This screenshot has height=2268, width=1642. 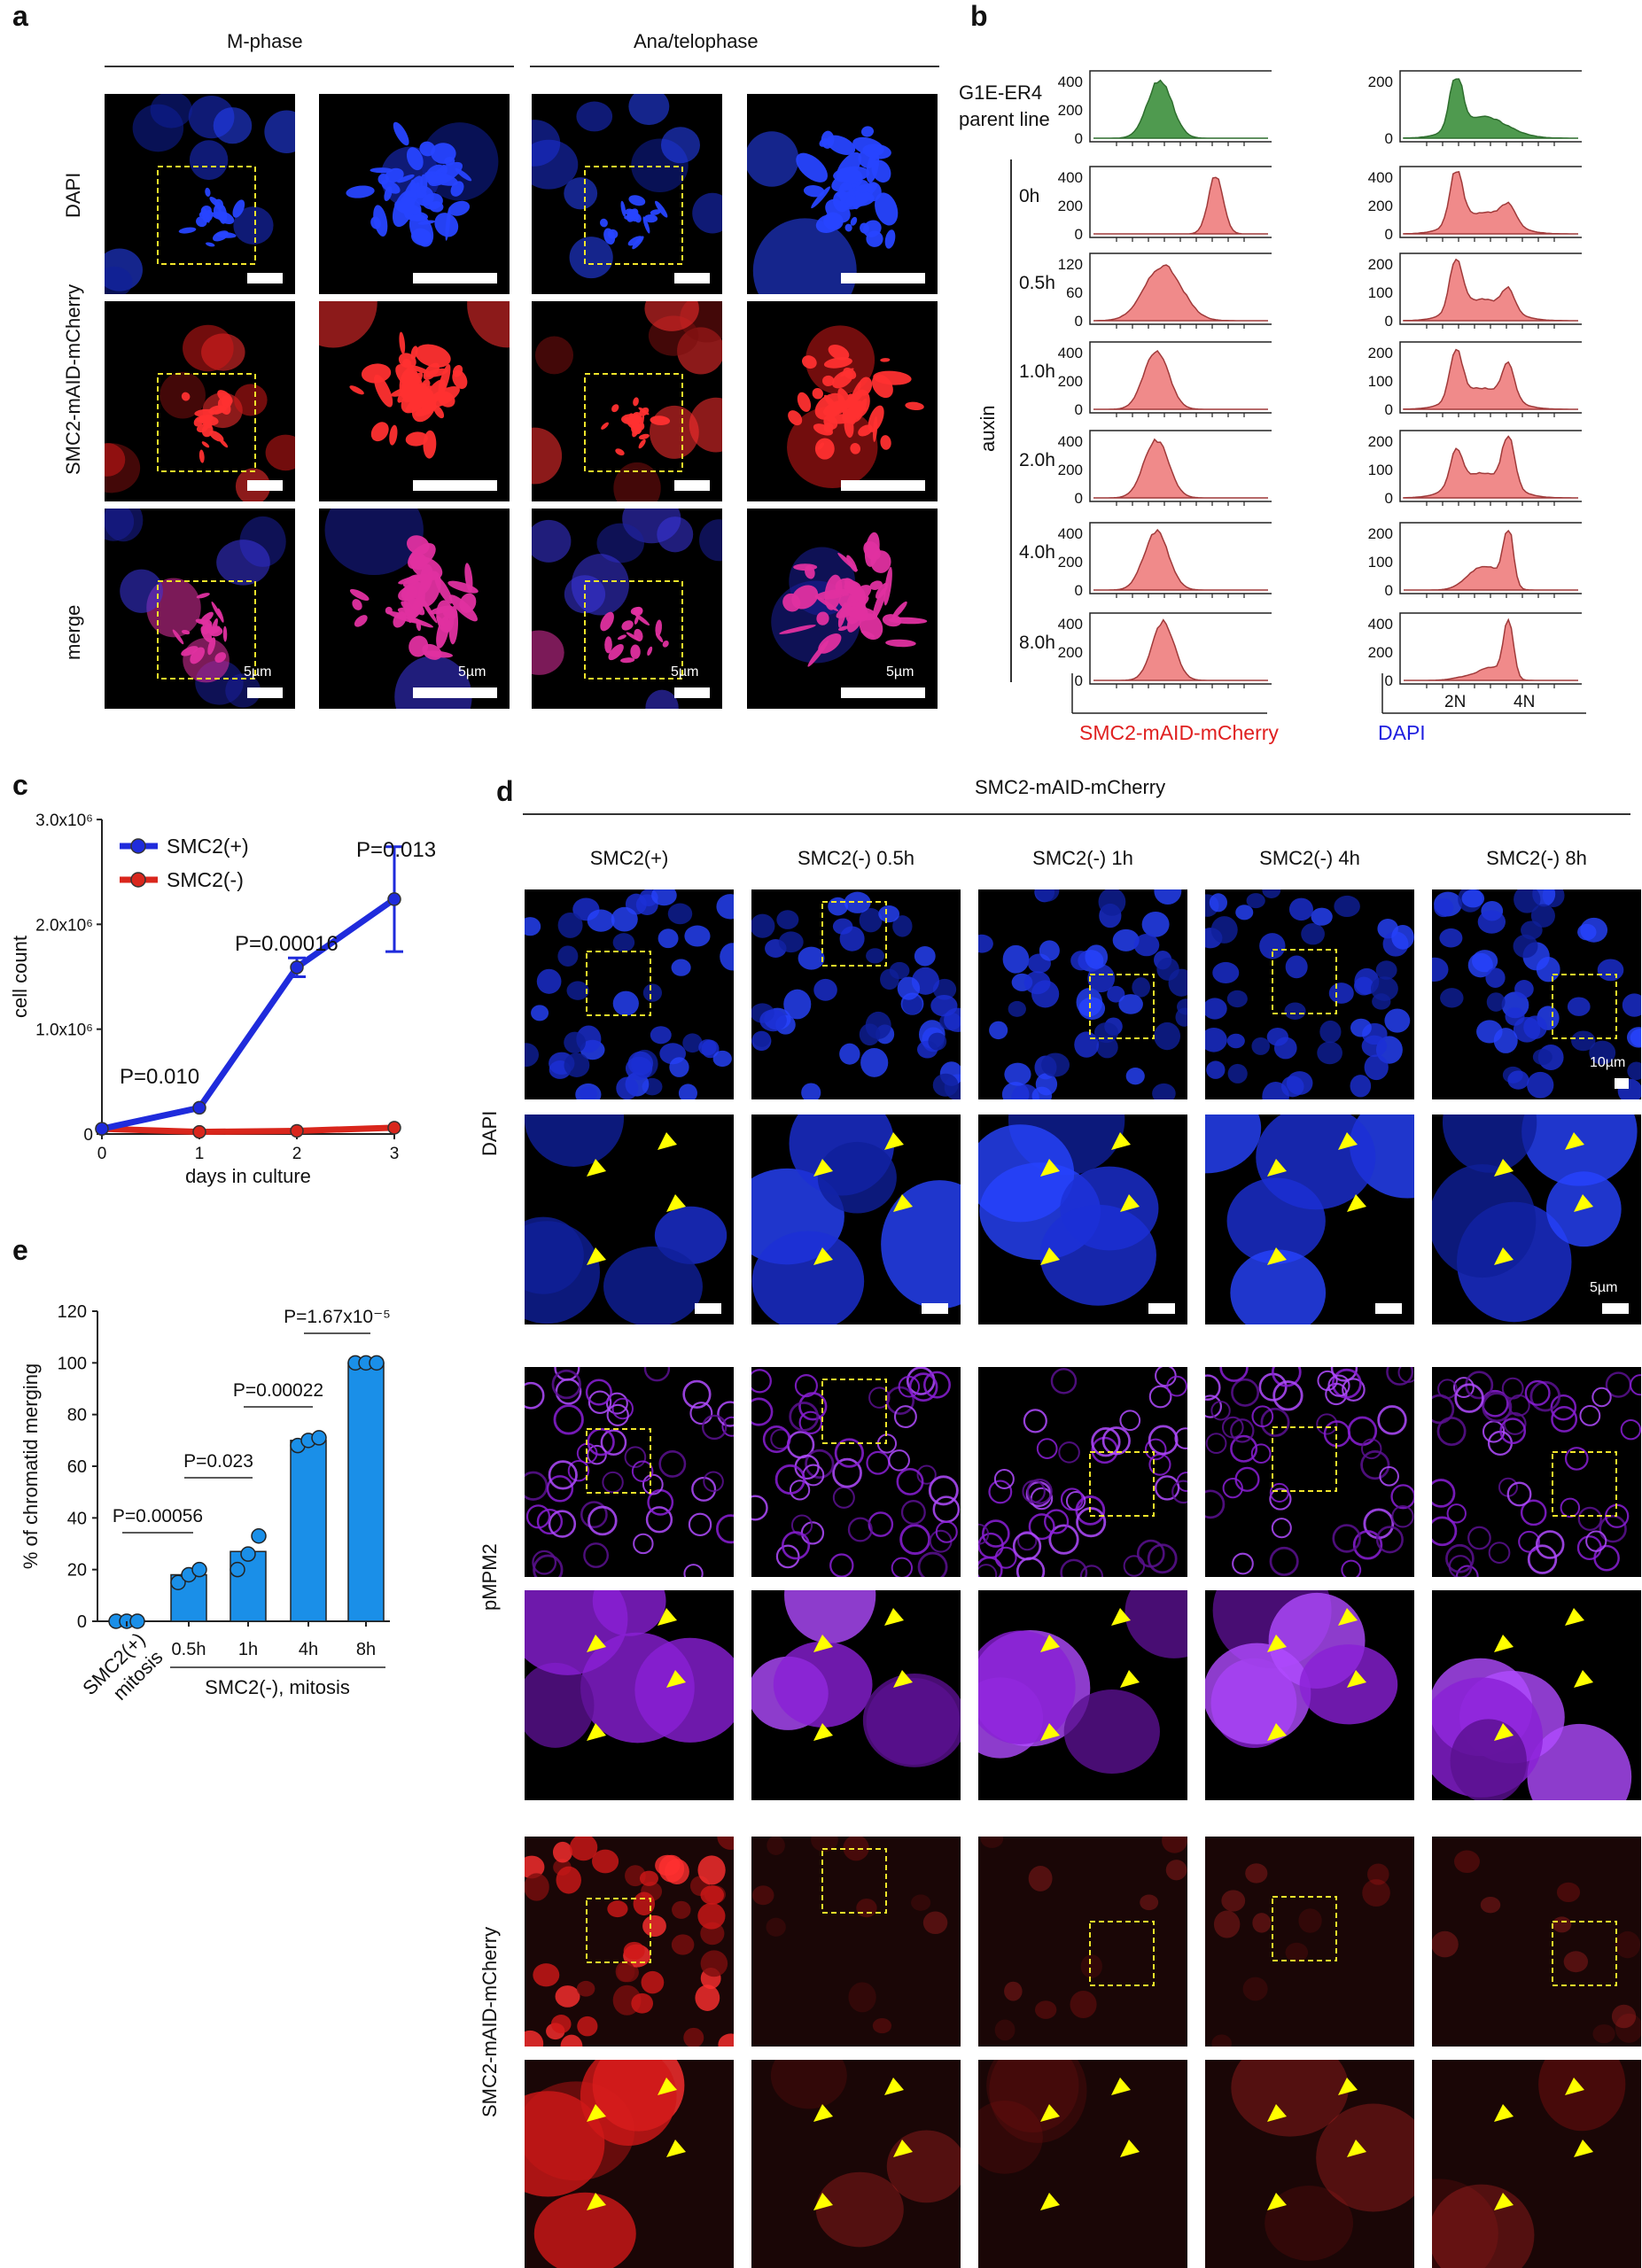 What do you see at coordinates (627, 194) in the screenshot?
I see `micrograph-a-r0-c2` at bounding box center [627, 194].